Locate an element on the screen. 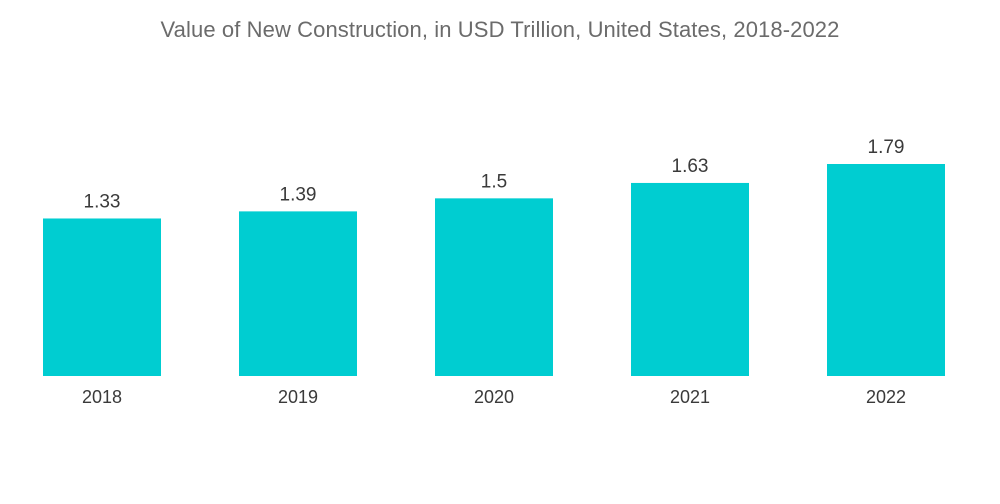  data-label-2022: 1.79 is located at coordinates (886, 147).